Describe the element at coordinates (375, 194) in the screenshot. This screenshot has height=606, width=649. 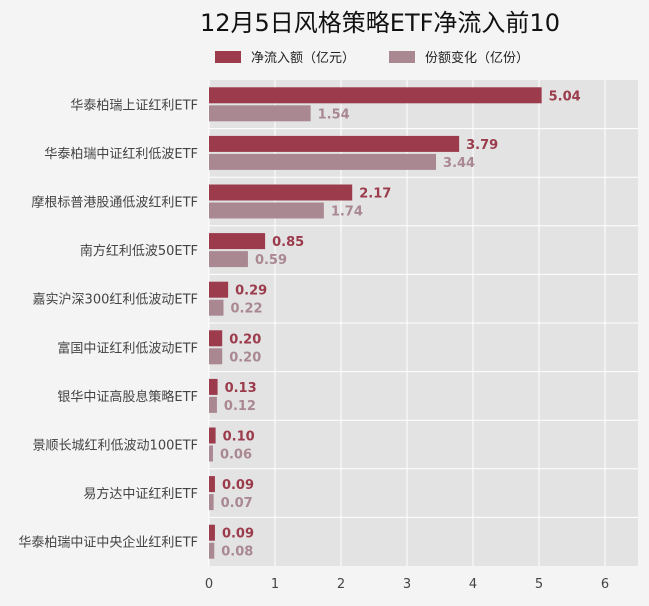
I see `data-label-flow: 2.17` at that location.